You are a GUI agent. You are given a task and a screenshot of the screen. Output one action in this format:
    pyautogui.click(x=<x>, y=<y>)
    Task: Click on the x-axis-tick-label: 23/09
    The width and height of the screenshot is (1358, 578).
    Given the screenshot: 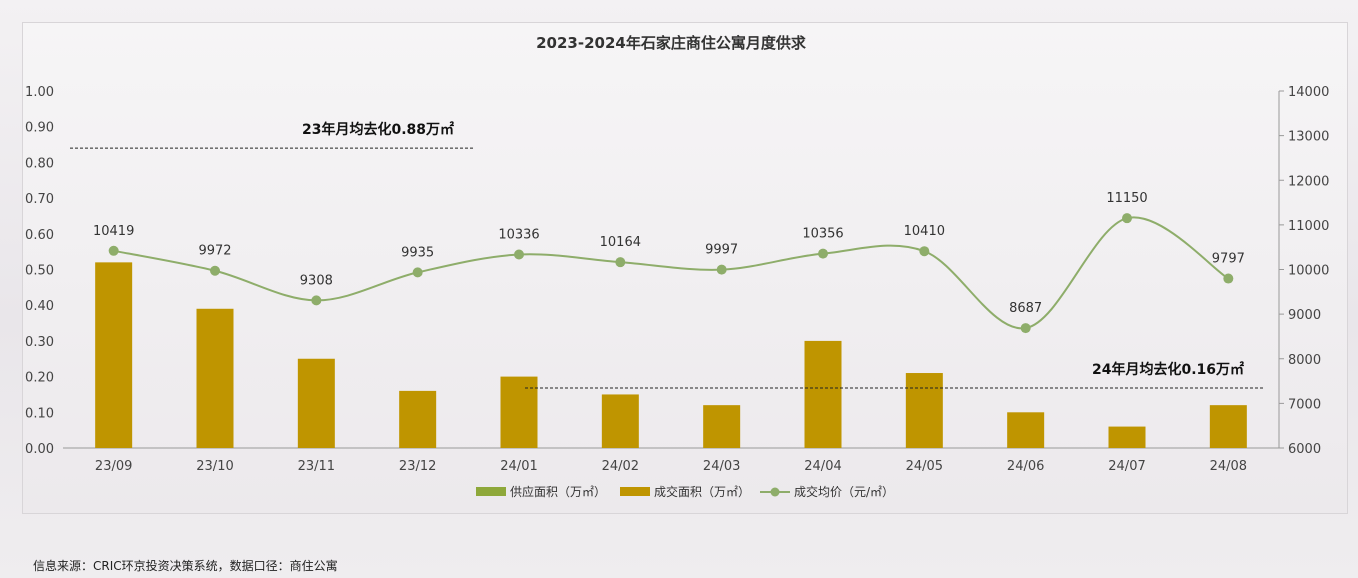 What is the action you would take?
    pyautogui.click(x=113, y=466)
    